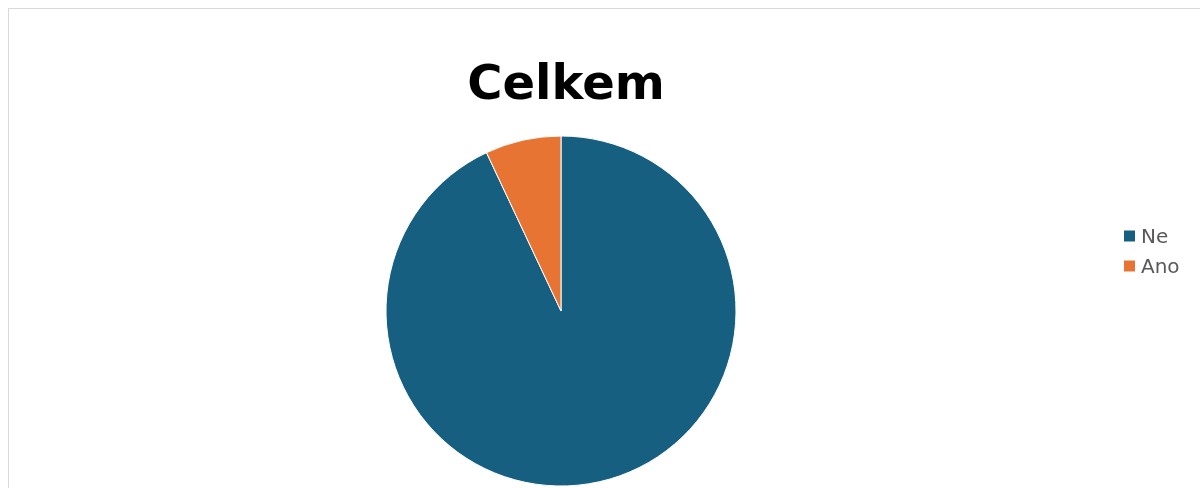  I want to click on legend-label: Ano, so click(1160, 266).